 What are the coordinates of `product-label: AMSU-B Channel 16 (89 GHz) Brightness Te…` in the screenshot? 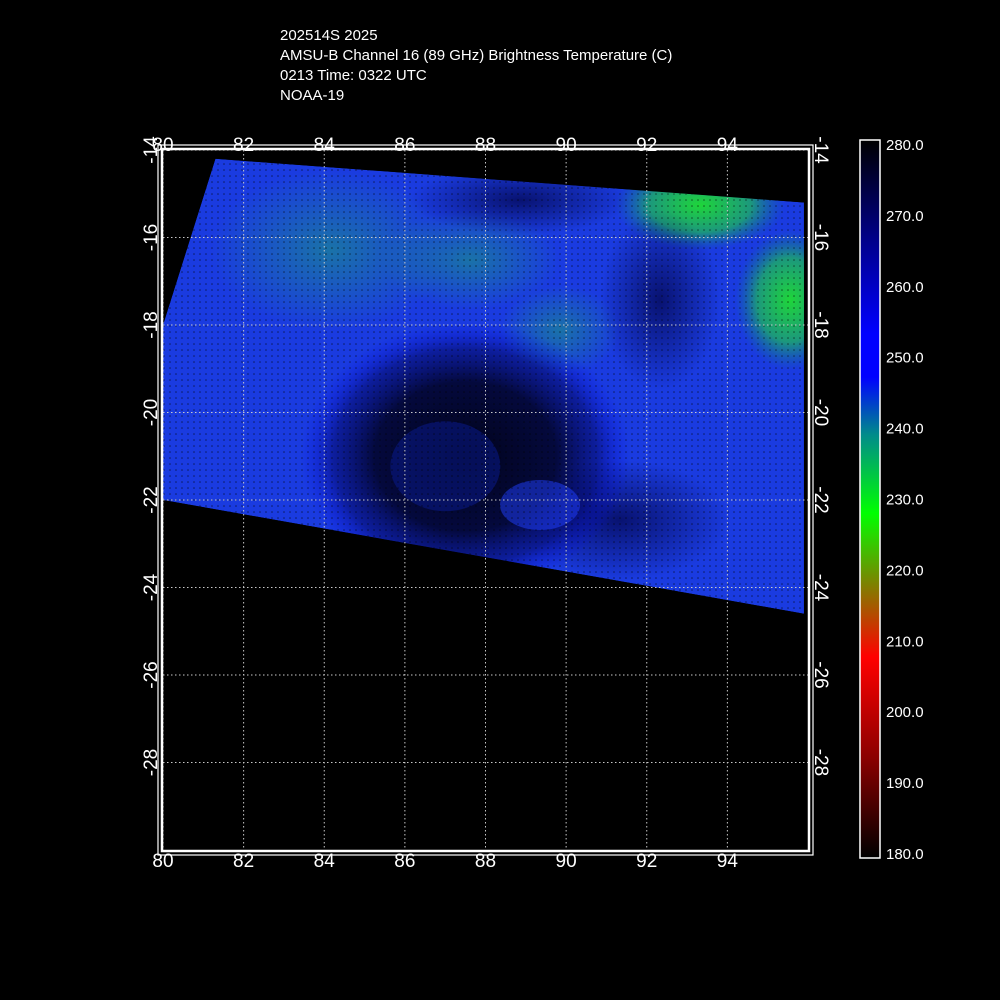 It's located at (476, 55).